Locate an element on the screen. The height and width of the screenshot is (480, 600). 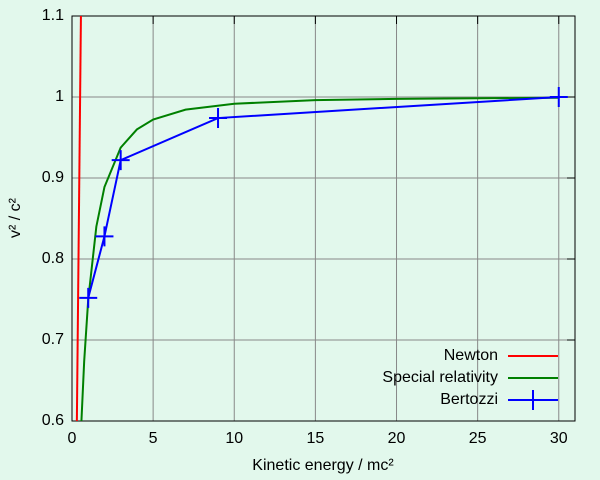
x-axis-label: Kinetic energy / mc² is located at coordinates (323, 465).